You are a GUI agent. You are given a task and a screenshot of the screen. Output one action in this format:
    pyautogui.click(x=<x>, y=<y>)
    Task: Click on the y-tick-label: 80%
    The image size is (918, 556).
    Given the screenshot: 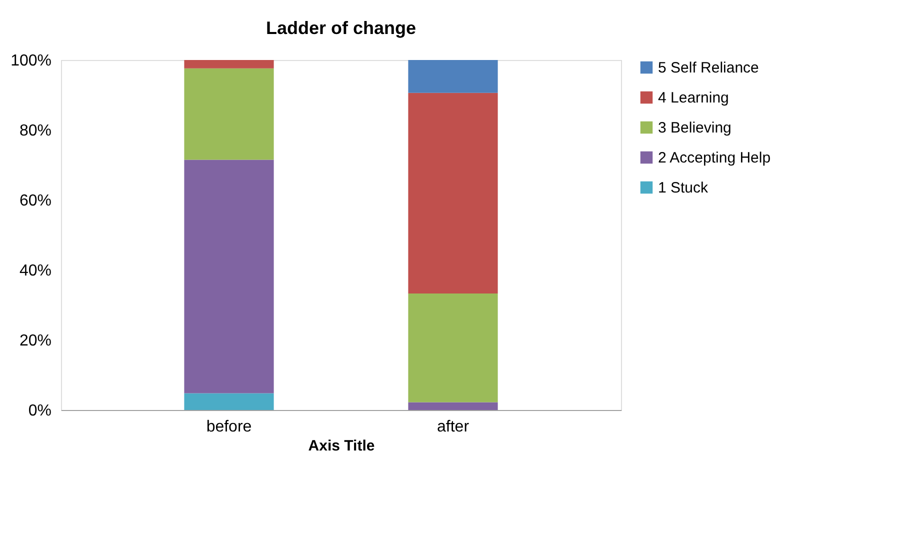 What is the action you would take?
    pyautogui.click(x=35, y=131)
    